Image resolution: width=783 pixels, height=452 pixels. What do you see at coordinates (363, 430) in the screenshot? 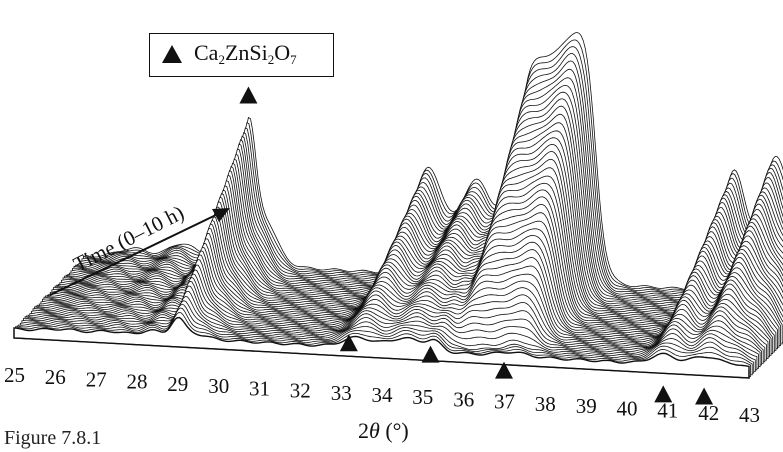
I see `x-axis-label-prefix: 2` at bounding box center [363, 430].